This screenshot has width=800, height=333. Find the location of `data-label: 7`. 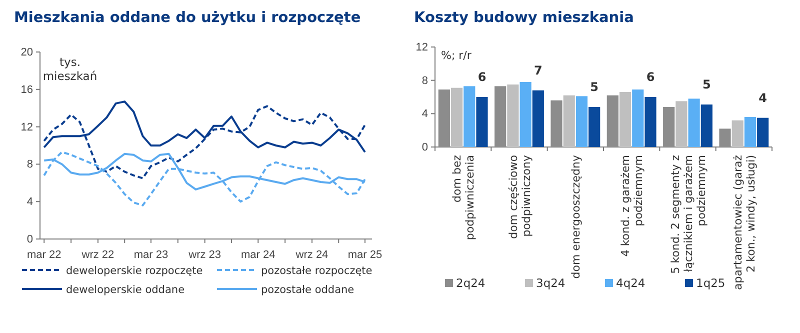

data-label: 7 is located at coordinates (538, 70).